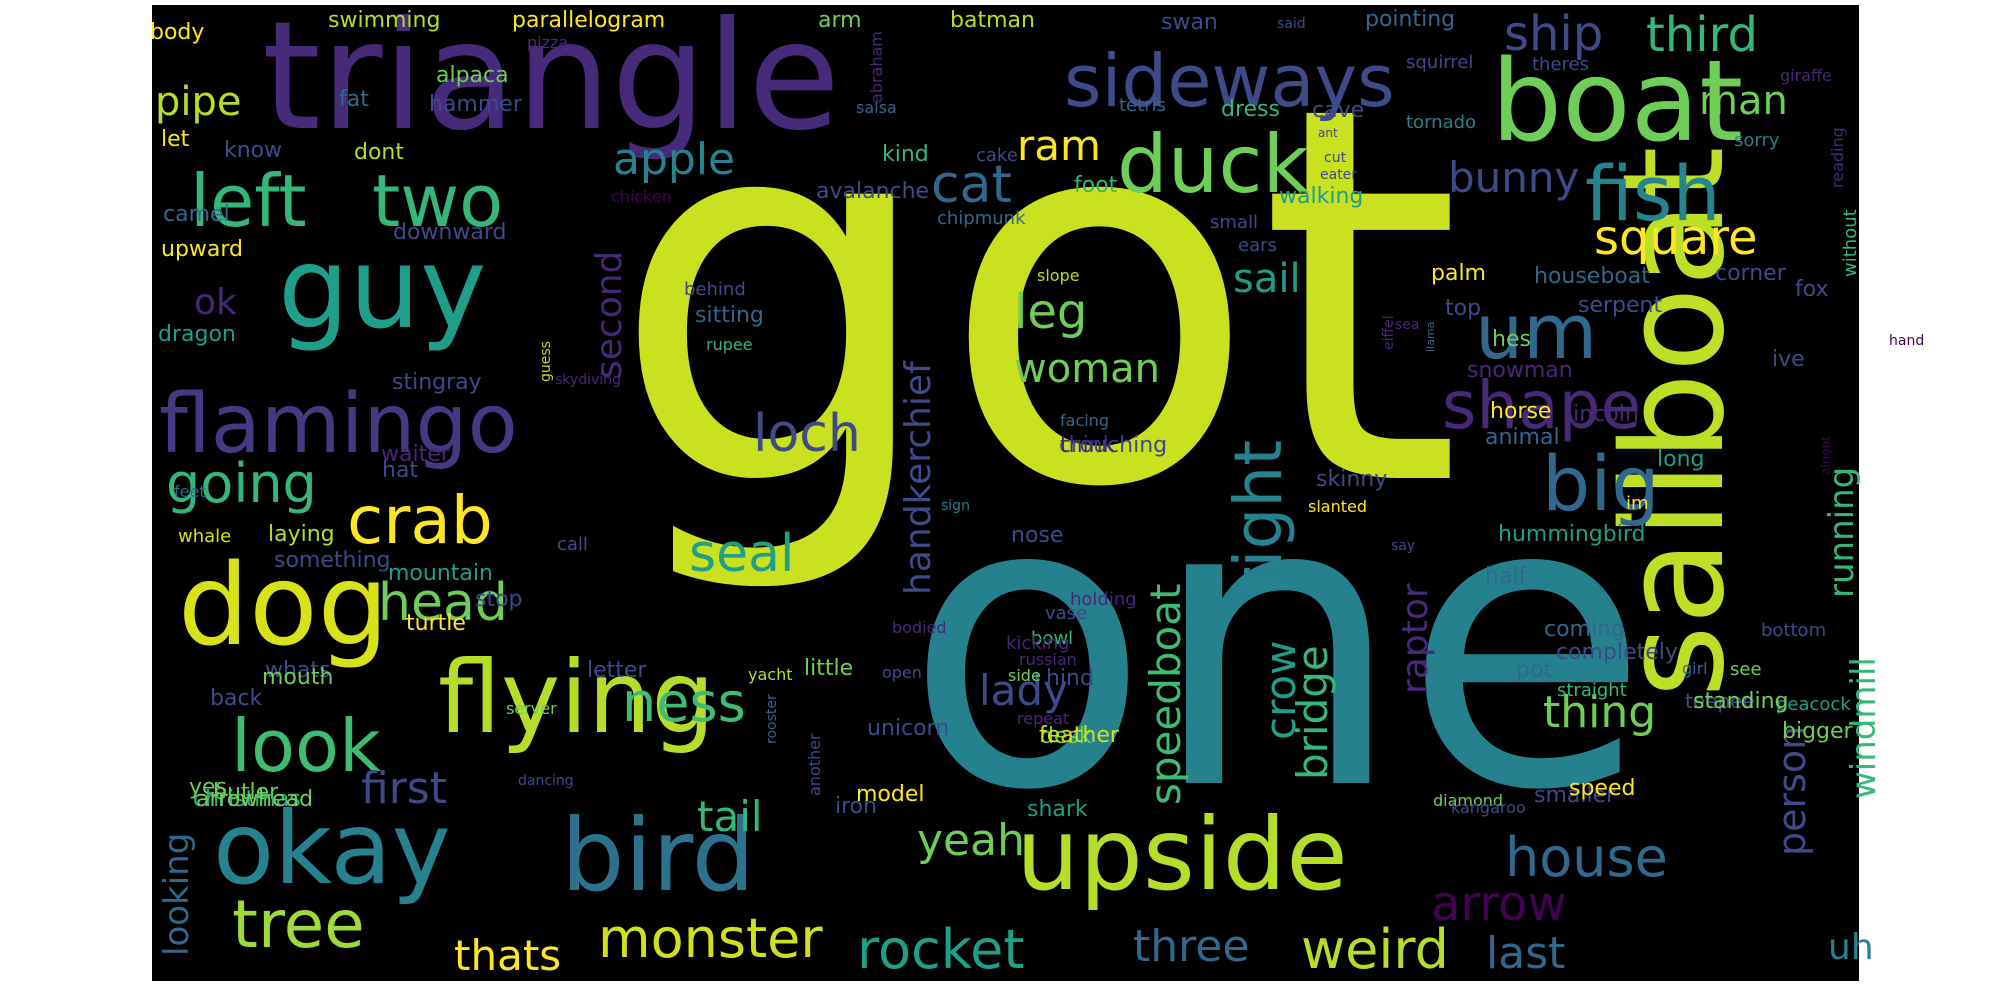 The image size is (2000, 1000). What do you see at coordinates (1043, 718) in the screenshot?
I see `word-repeat: repeat` at bounding box center [1043, 718].